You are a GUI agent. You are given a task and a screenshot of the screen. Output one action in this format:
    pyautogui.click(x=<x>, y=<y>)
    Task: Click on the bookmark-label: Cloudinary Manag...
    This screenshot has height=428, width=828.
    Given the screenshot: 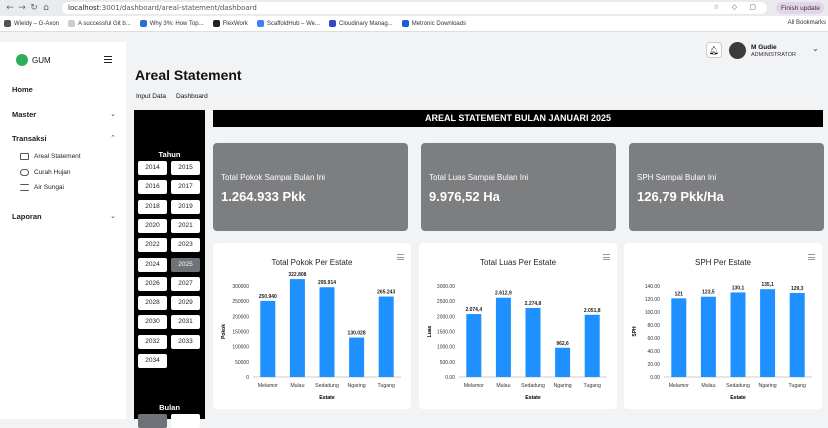 What is the action you would take?
    pyautogui.click(x=366, y=23)
    